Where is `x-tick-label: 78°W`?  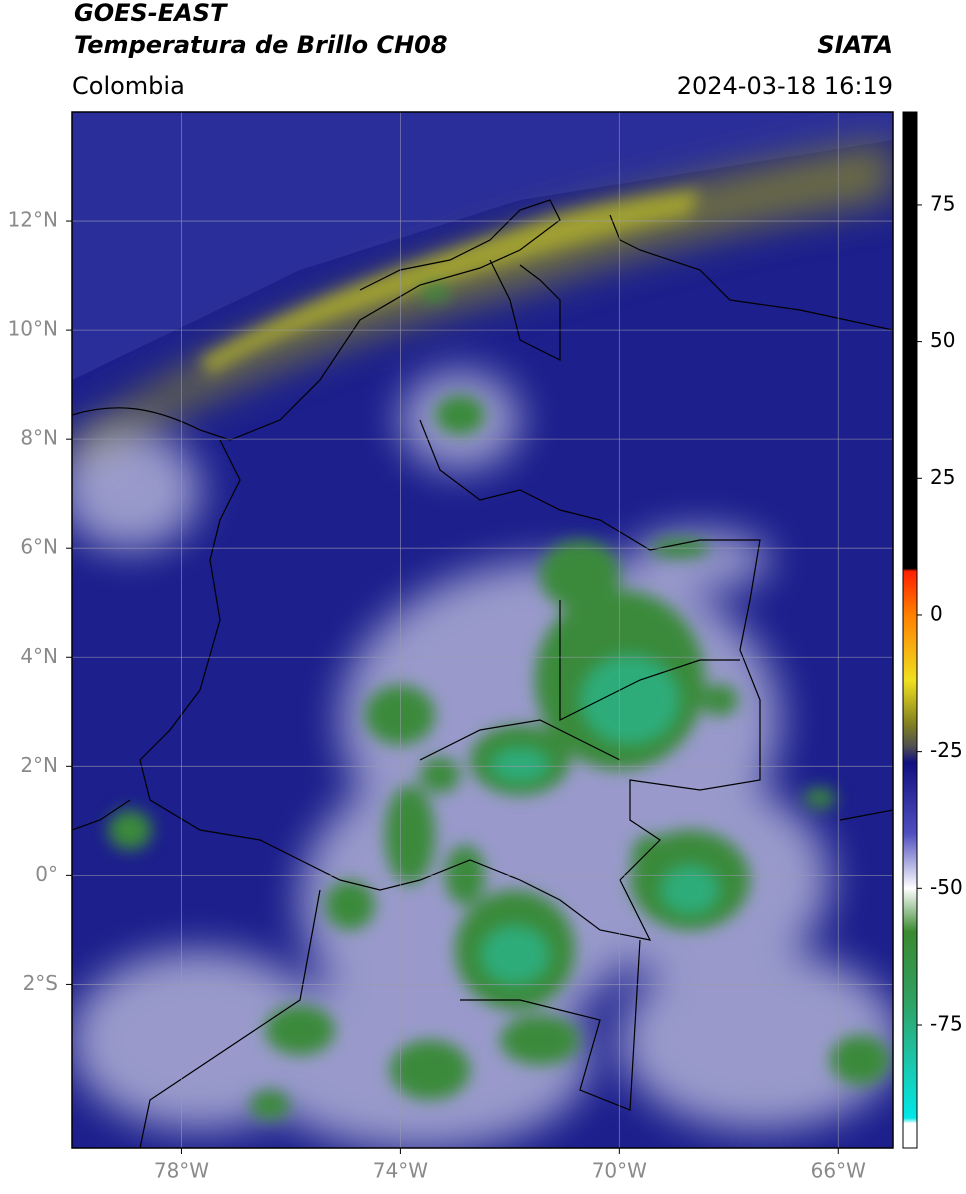 x-tick-label: 78°W is located at coordinates (181, 1171).